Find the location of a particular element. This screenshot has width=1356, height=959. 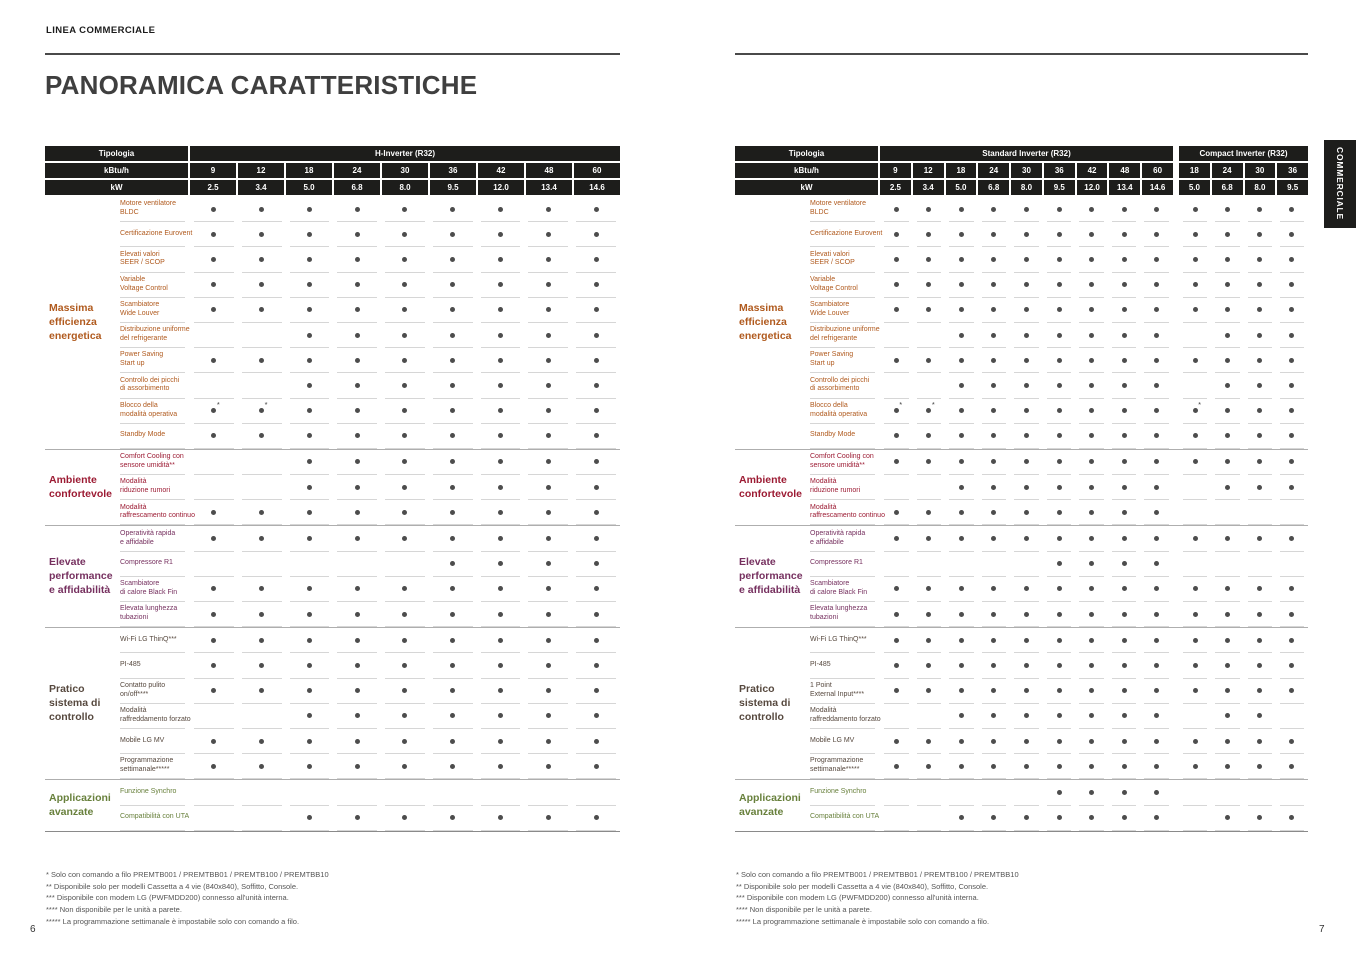

table-row: Power Saving Start up is located at coordinates (370, 361).